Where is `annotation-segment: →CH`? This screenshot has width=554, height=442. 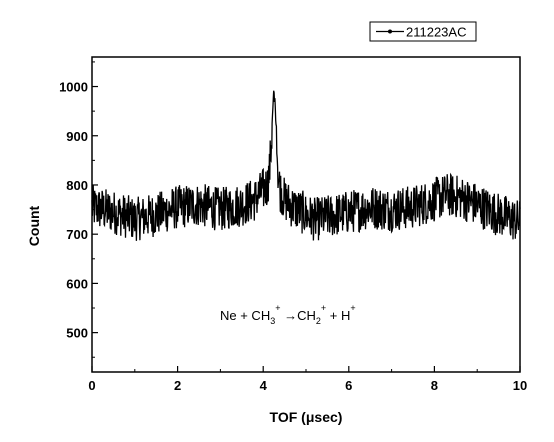 annotation-segment: →CH is located at coordinates (298, 315).